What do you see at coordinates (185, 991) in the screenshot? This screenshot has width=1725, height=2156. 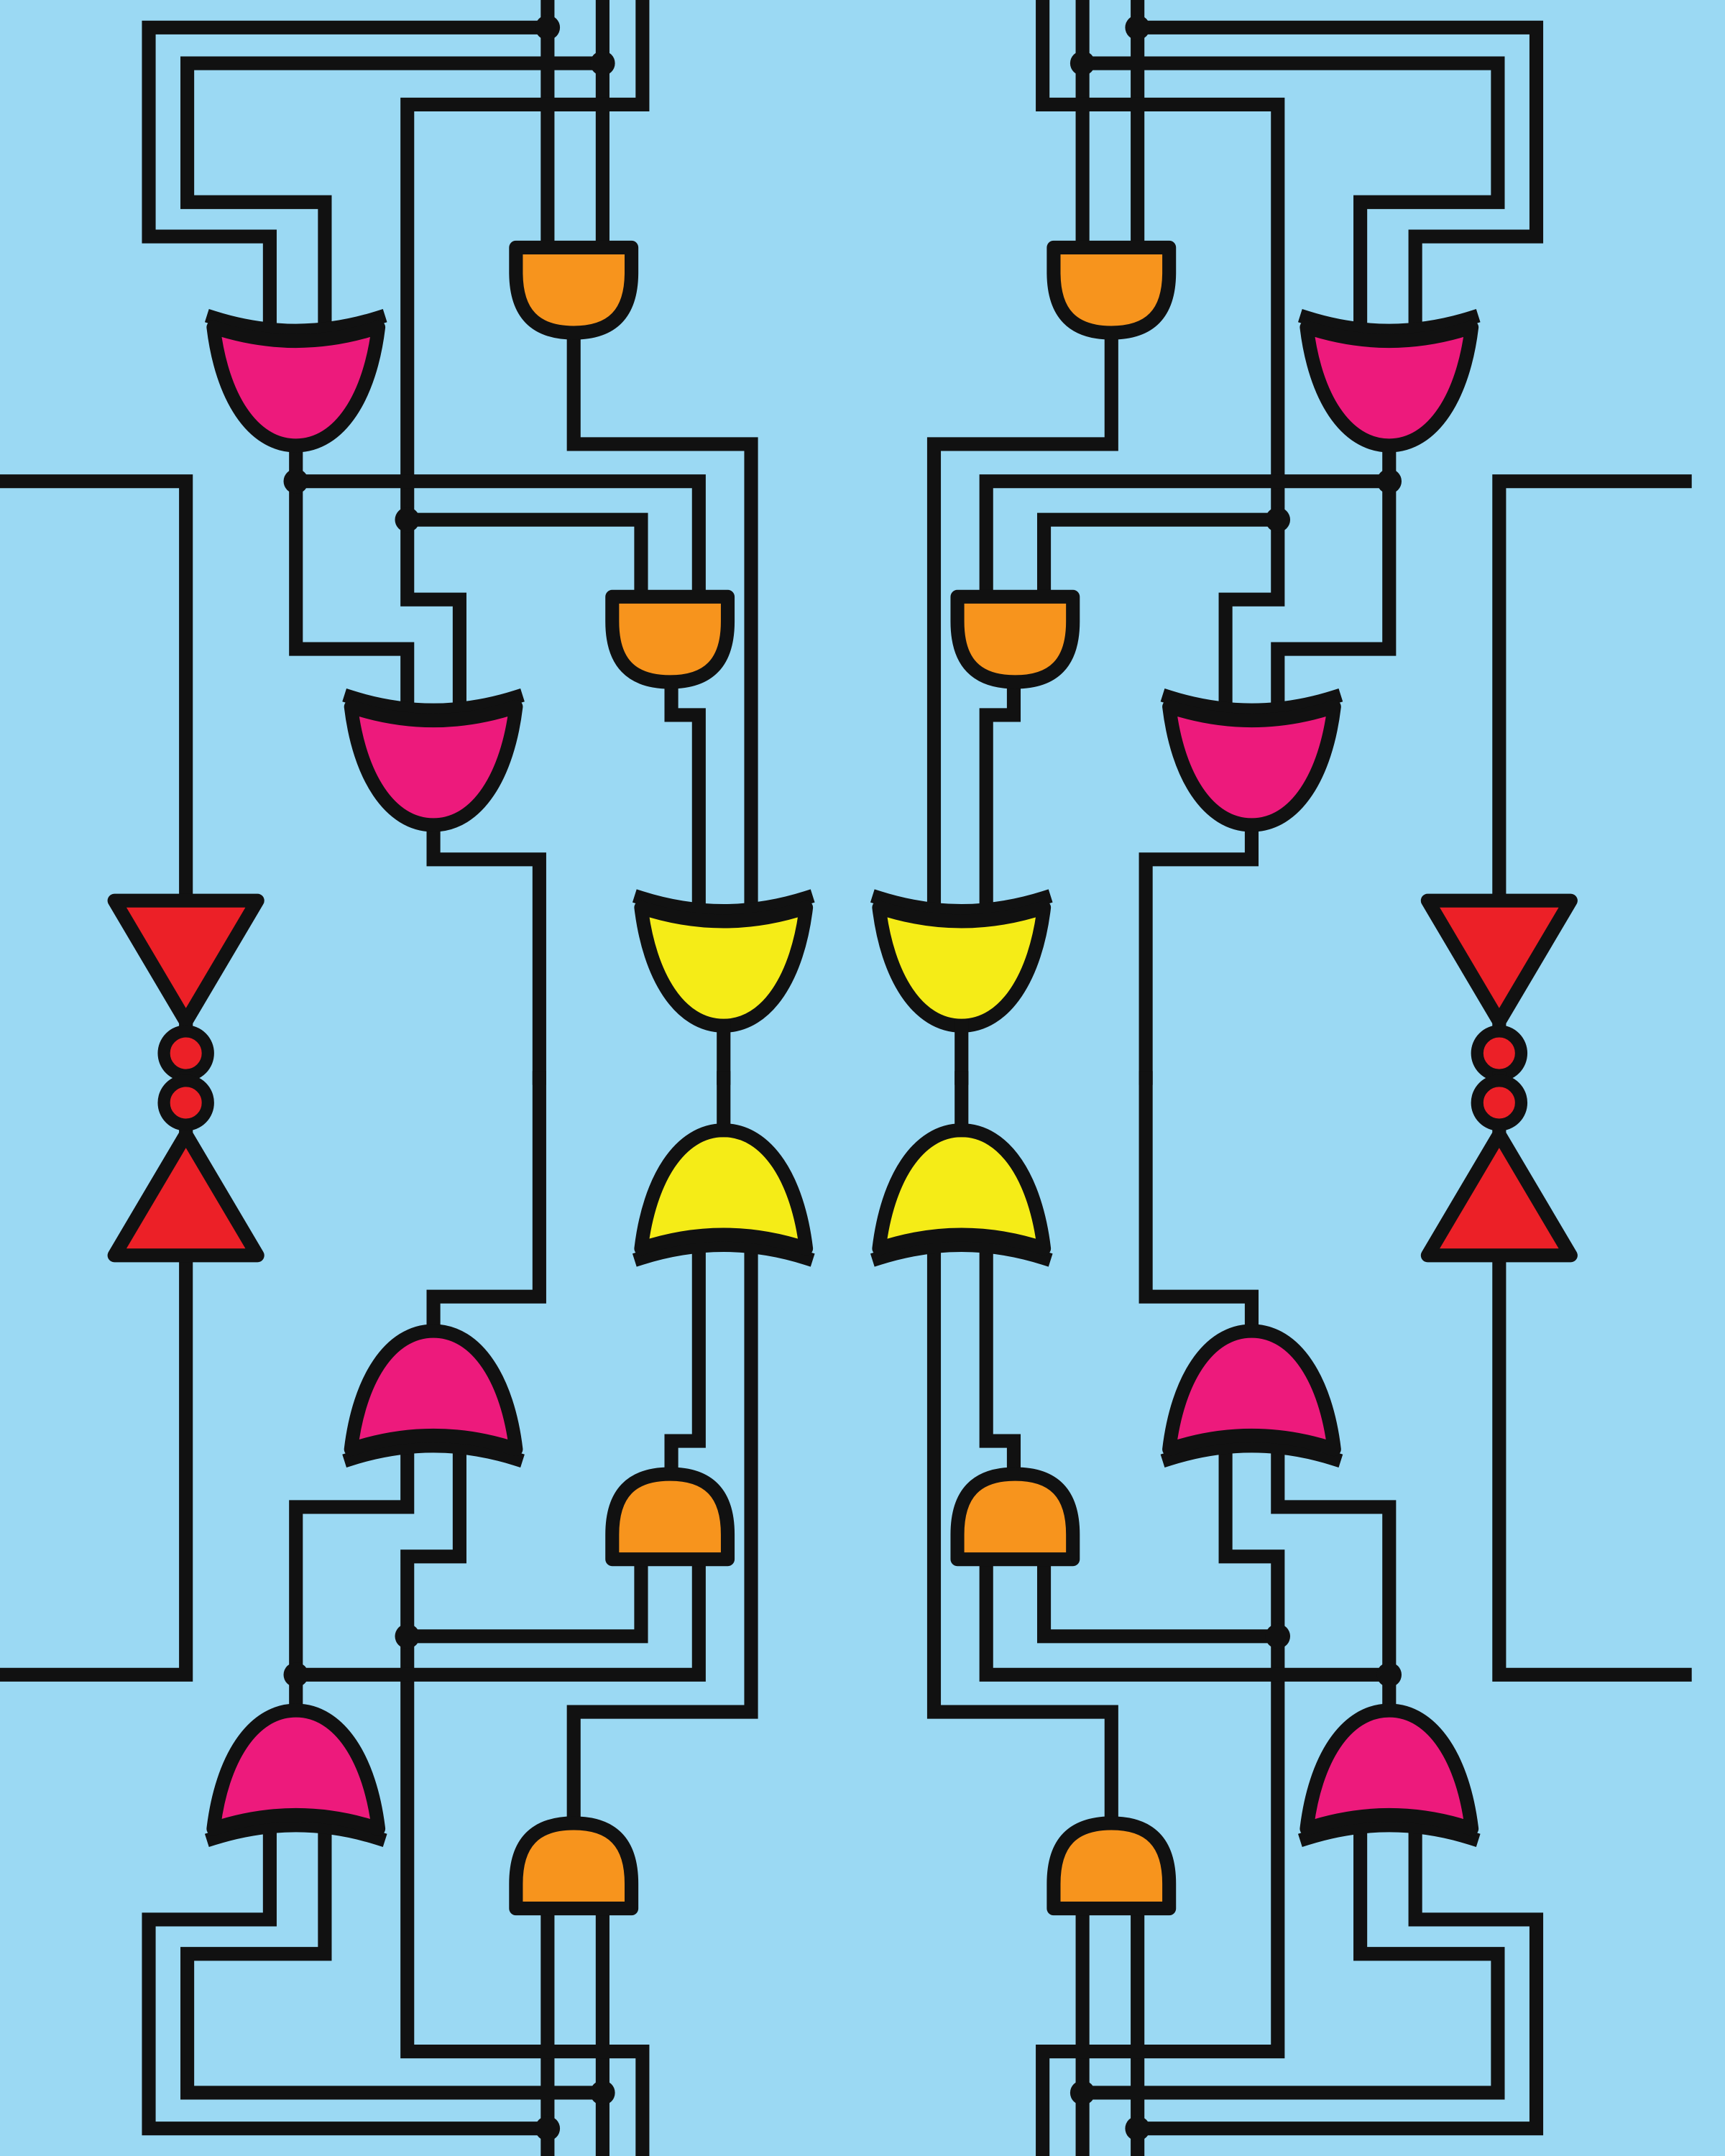 I see `inverting-buffer` at bounding box center [185, 991].